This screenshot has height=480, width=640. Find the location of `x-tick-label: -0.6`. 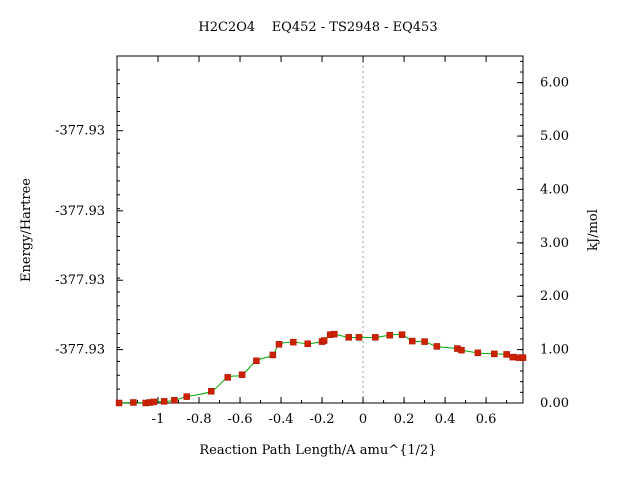

x-tick-label: -0.6 is located at coordinates (239, 419).